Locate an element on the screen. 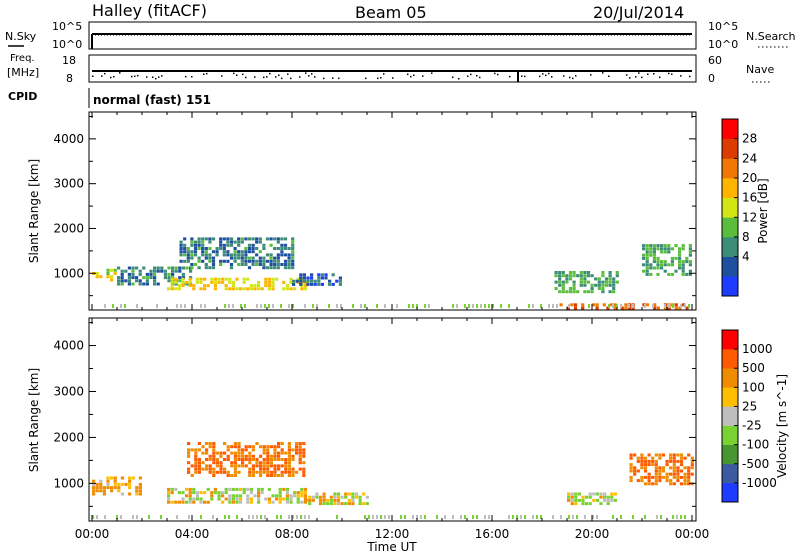  x-tick-label: 16:00 is located at coordinates (492, 534).